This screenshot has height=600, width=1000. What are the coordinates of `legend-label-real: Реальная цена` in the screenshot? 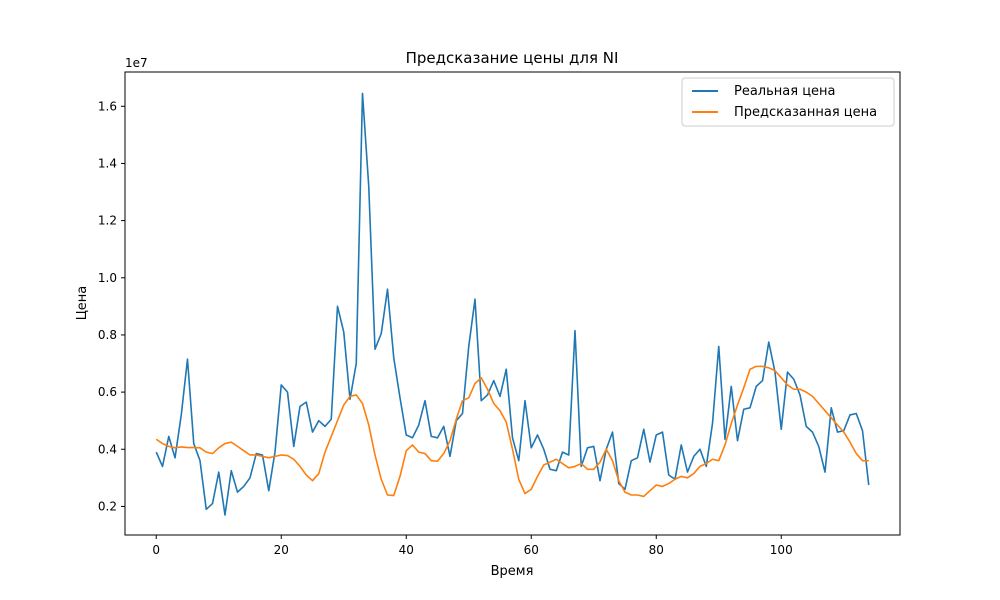 It's located at (785, 91).